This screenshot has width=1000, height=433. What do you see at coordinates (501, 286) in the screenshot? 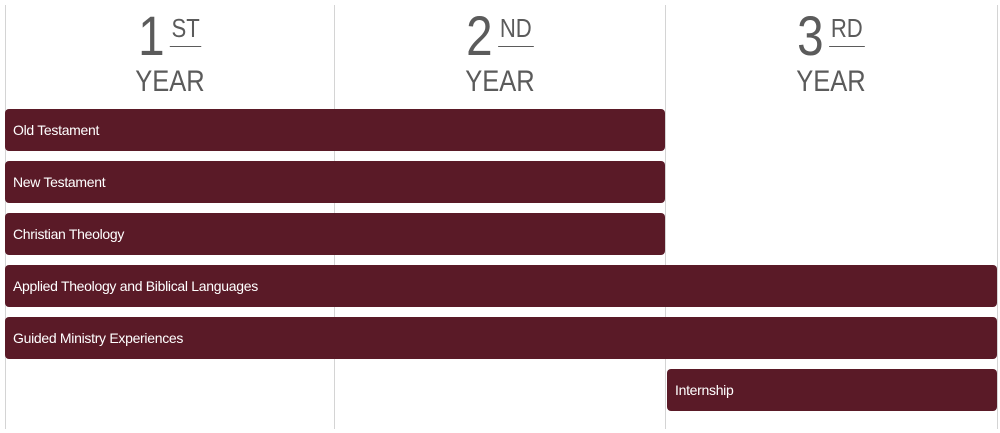
I see `course-bar: Applied Theology and Biblical Languages` at bounding box center [501, 286].